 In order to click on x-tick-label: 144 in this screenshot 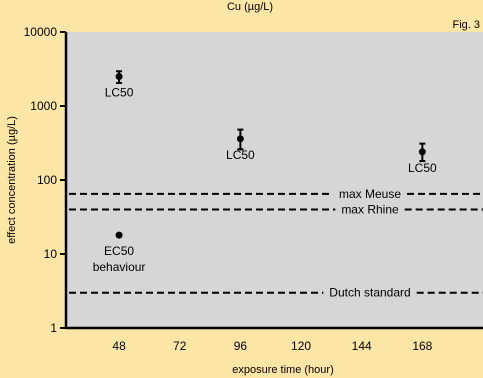, I will do `click(362, 346)`.